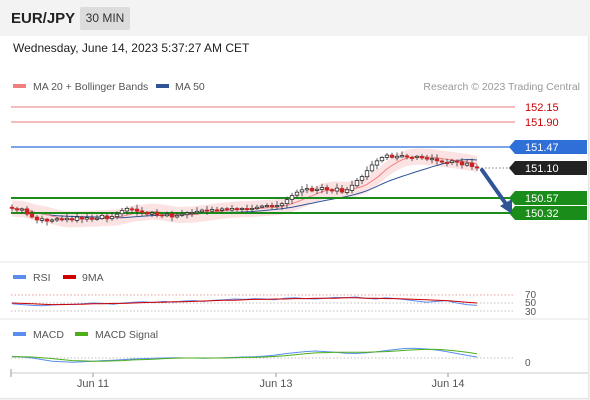 The image size is (590, 400). I want to click on ma20-legend-swatch, so click(19, 86).